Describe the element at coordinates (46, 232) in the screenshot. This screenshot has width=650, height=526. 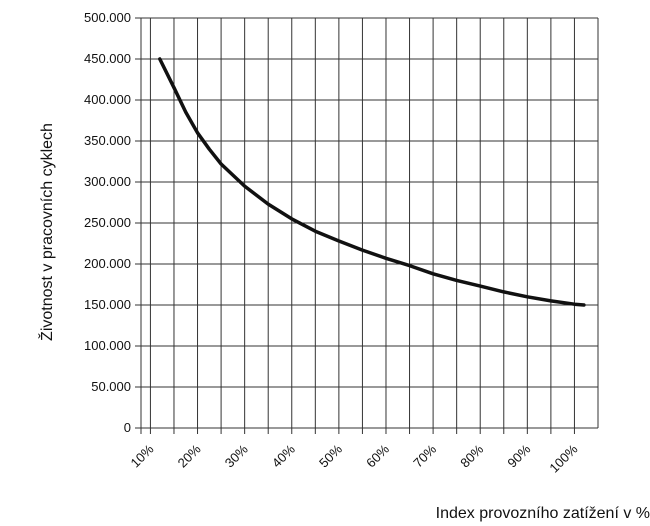
I see `y-axis-title: Životnost v pracovních cyklech` at that location.